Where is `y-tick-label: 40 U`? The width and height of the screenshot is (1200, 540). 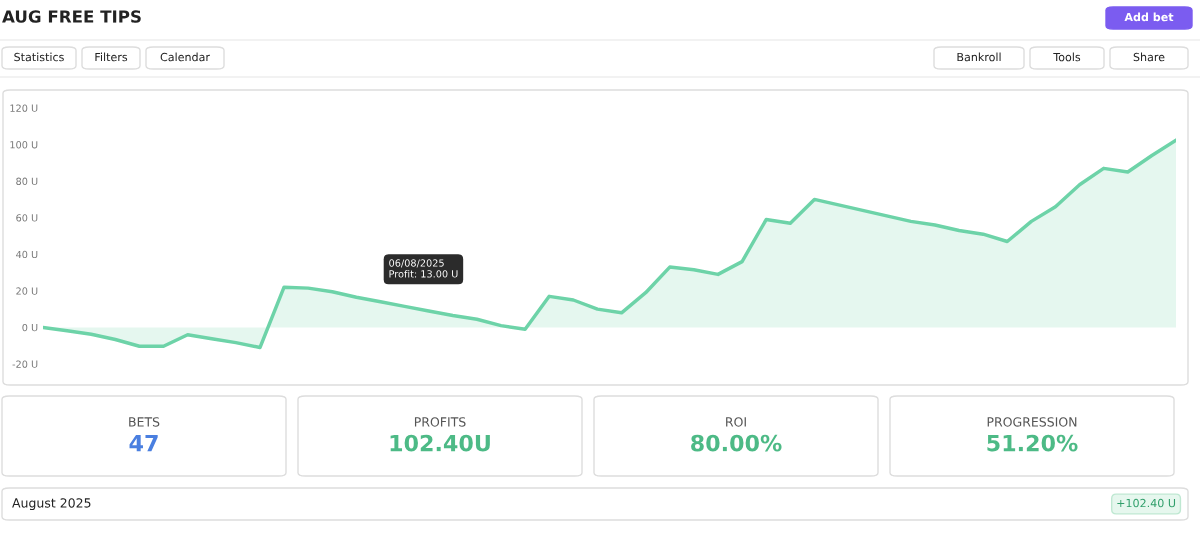 y-tick-label: 40 U is located at coordinates (27, 254).